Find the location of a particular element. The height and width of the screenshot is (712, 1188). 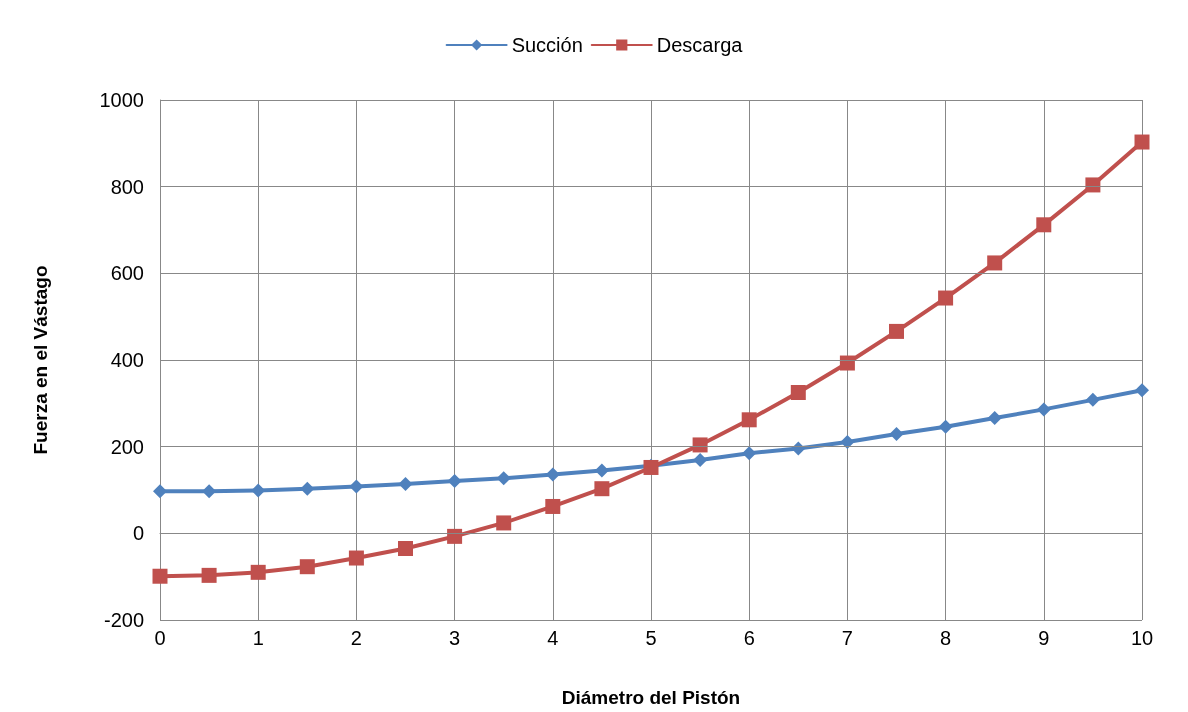

y-axis-title: Fuerza en el Vástago is located at coordinates (40, 360).